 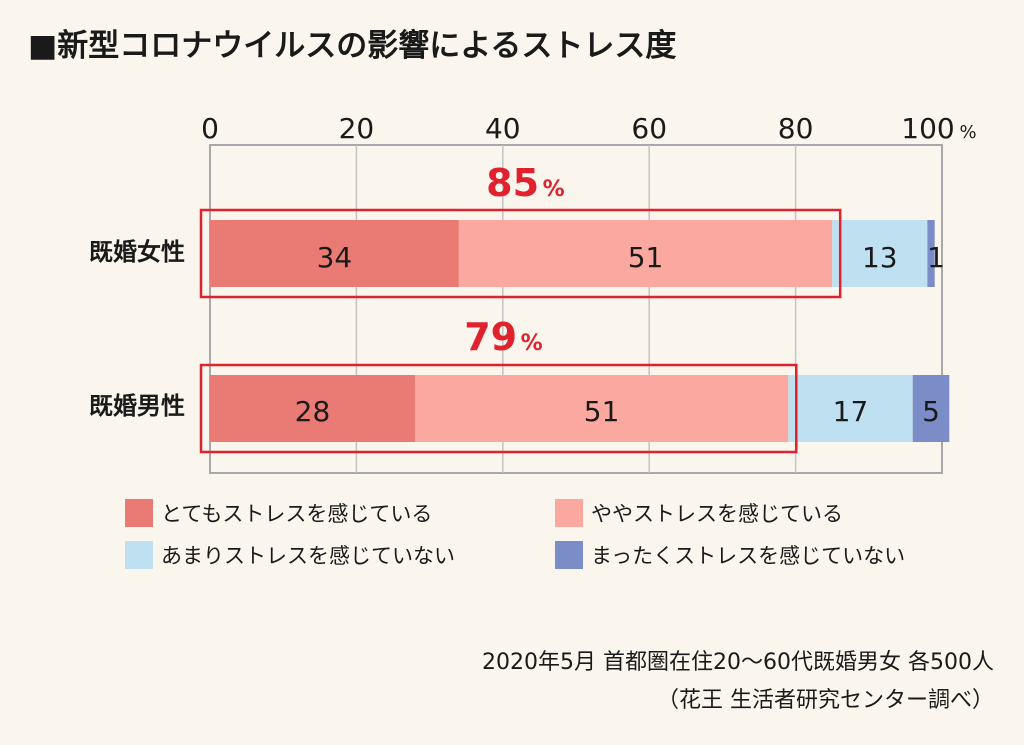 What do you see at coordinates (931, 411) in the screenshot?
I see `data-label-1-3: 5` at bounding box center [931, 411].